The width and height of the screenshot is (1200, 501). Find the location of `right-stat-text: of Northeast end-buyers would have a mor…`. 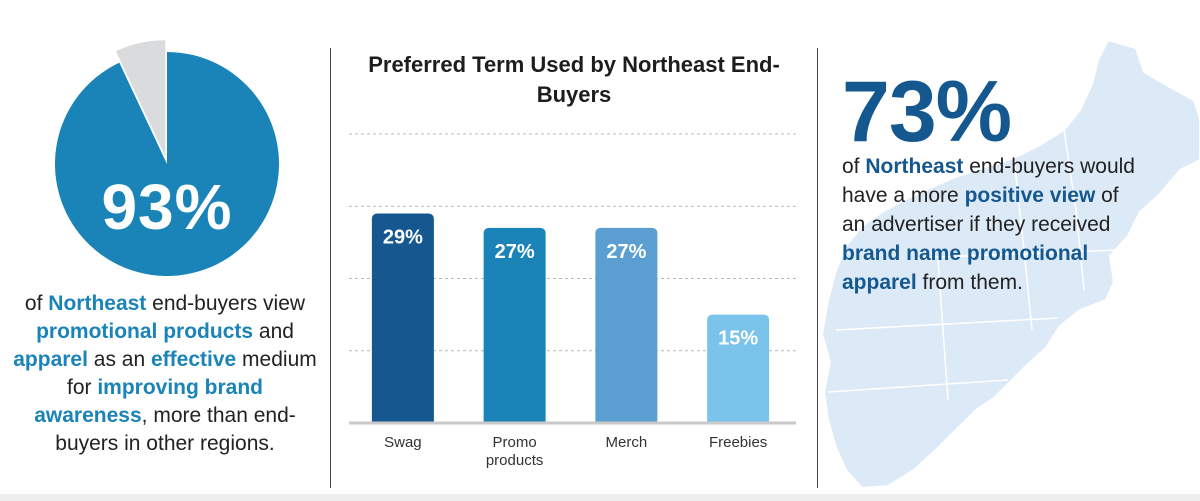

right-stat-text: of Northeast end-buyers would have a mor… is located at coordinates (992, 224).